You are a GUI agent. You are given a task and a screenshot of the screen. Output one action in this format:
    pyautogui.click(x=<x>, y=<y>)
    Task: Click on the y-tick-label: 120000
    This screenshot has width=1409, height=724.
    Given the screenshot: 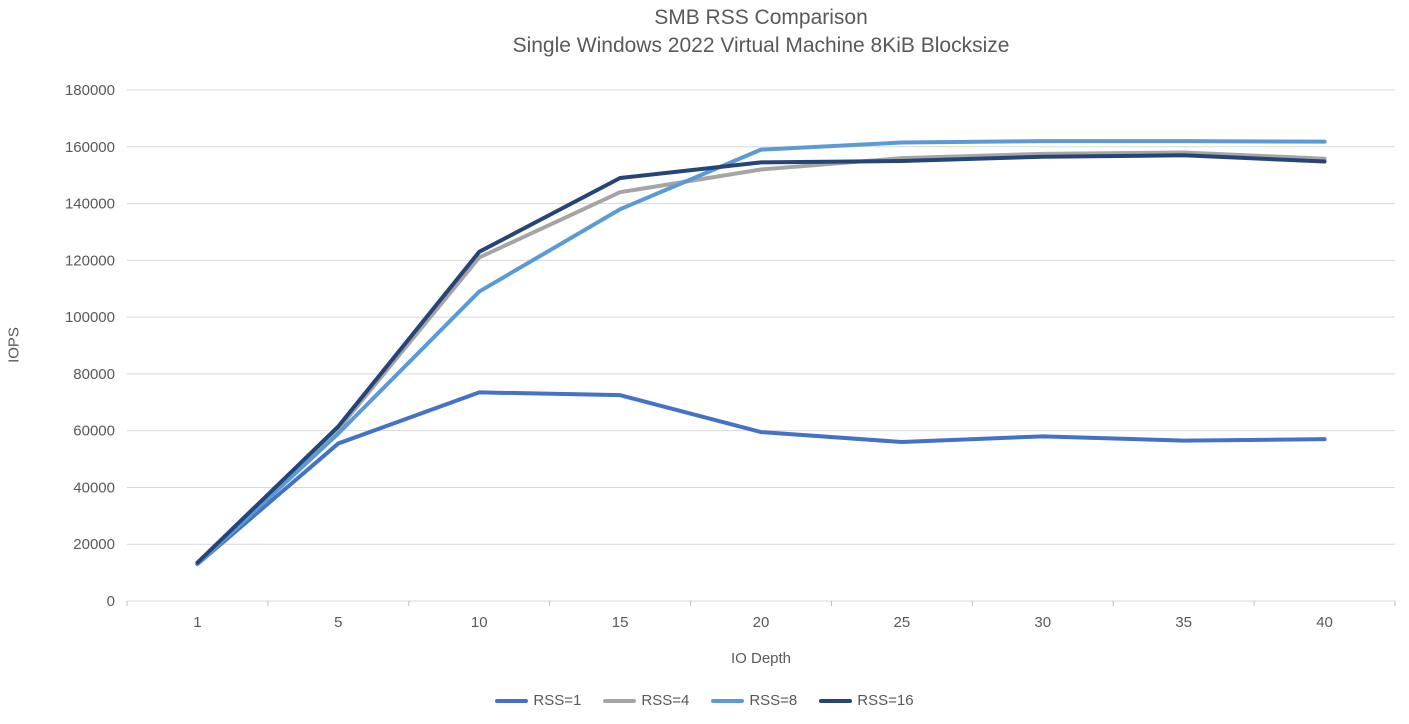 What is the action you would take?
    pyautogui.click(x=90, y=260)
    